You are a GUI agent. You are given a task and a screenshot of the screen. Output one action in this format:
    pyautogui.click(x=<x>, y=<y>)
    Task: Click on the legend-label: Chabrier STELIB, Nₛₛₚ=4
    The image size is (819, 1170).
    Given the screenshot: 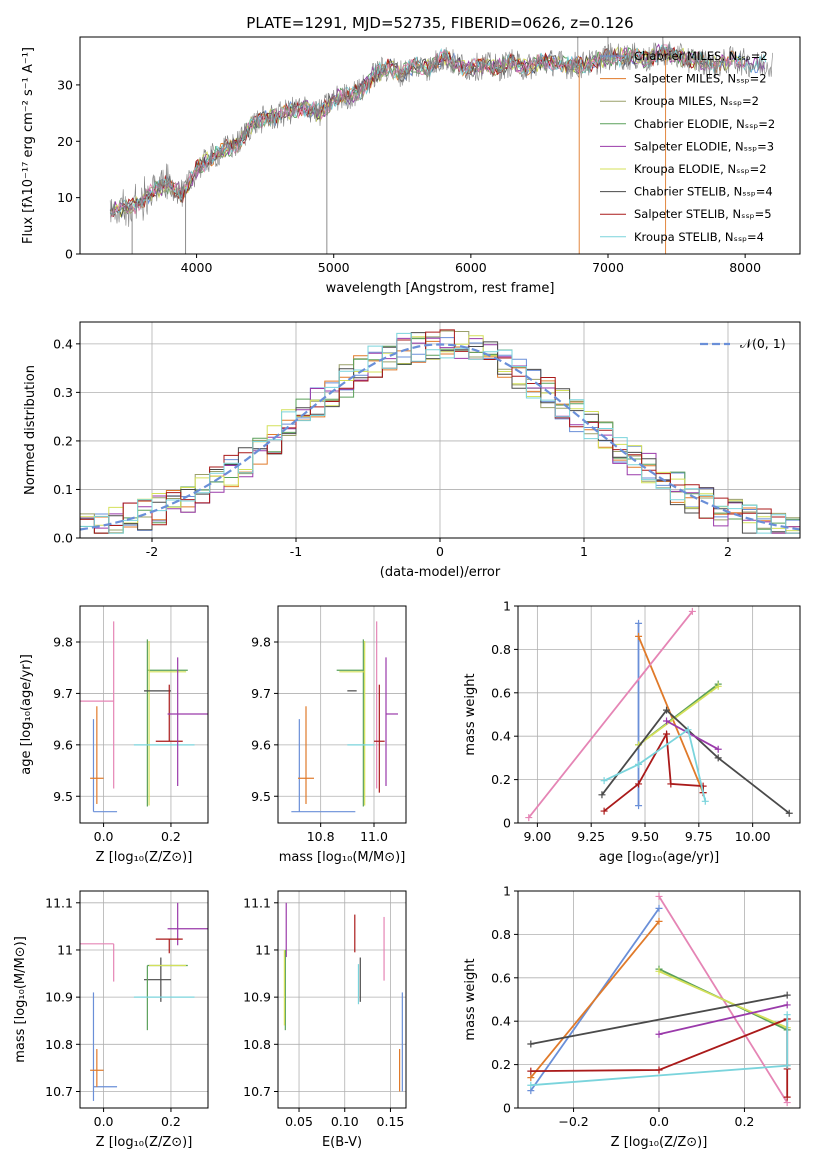 What is the action you would take?
    pyautogui.click(x=703, y=192)
    